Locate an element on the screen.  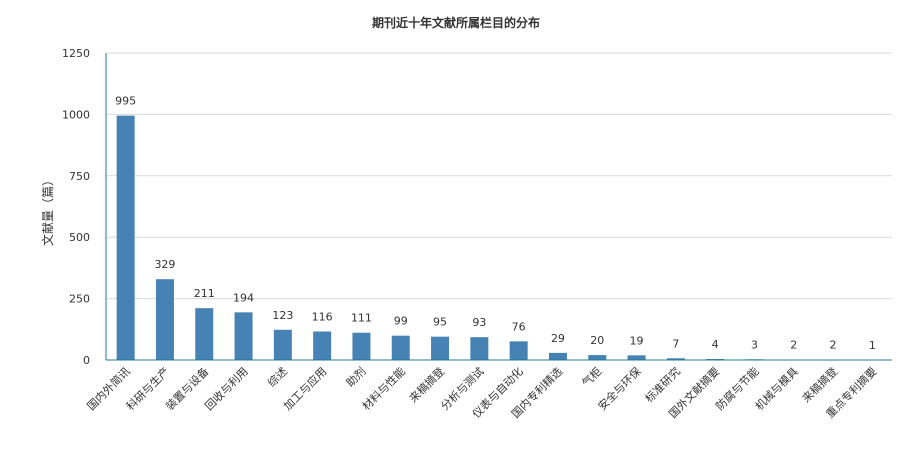
y-tick-label: 1000 is located at coordinates (76, 114).